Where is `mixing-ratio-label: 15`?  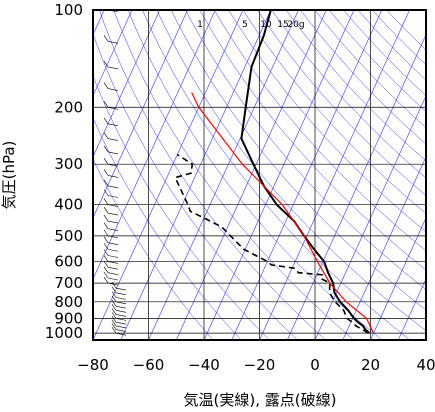
mixing-ratio-label: 15 is located at coordinates (282, 25).